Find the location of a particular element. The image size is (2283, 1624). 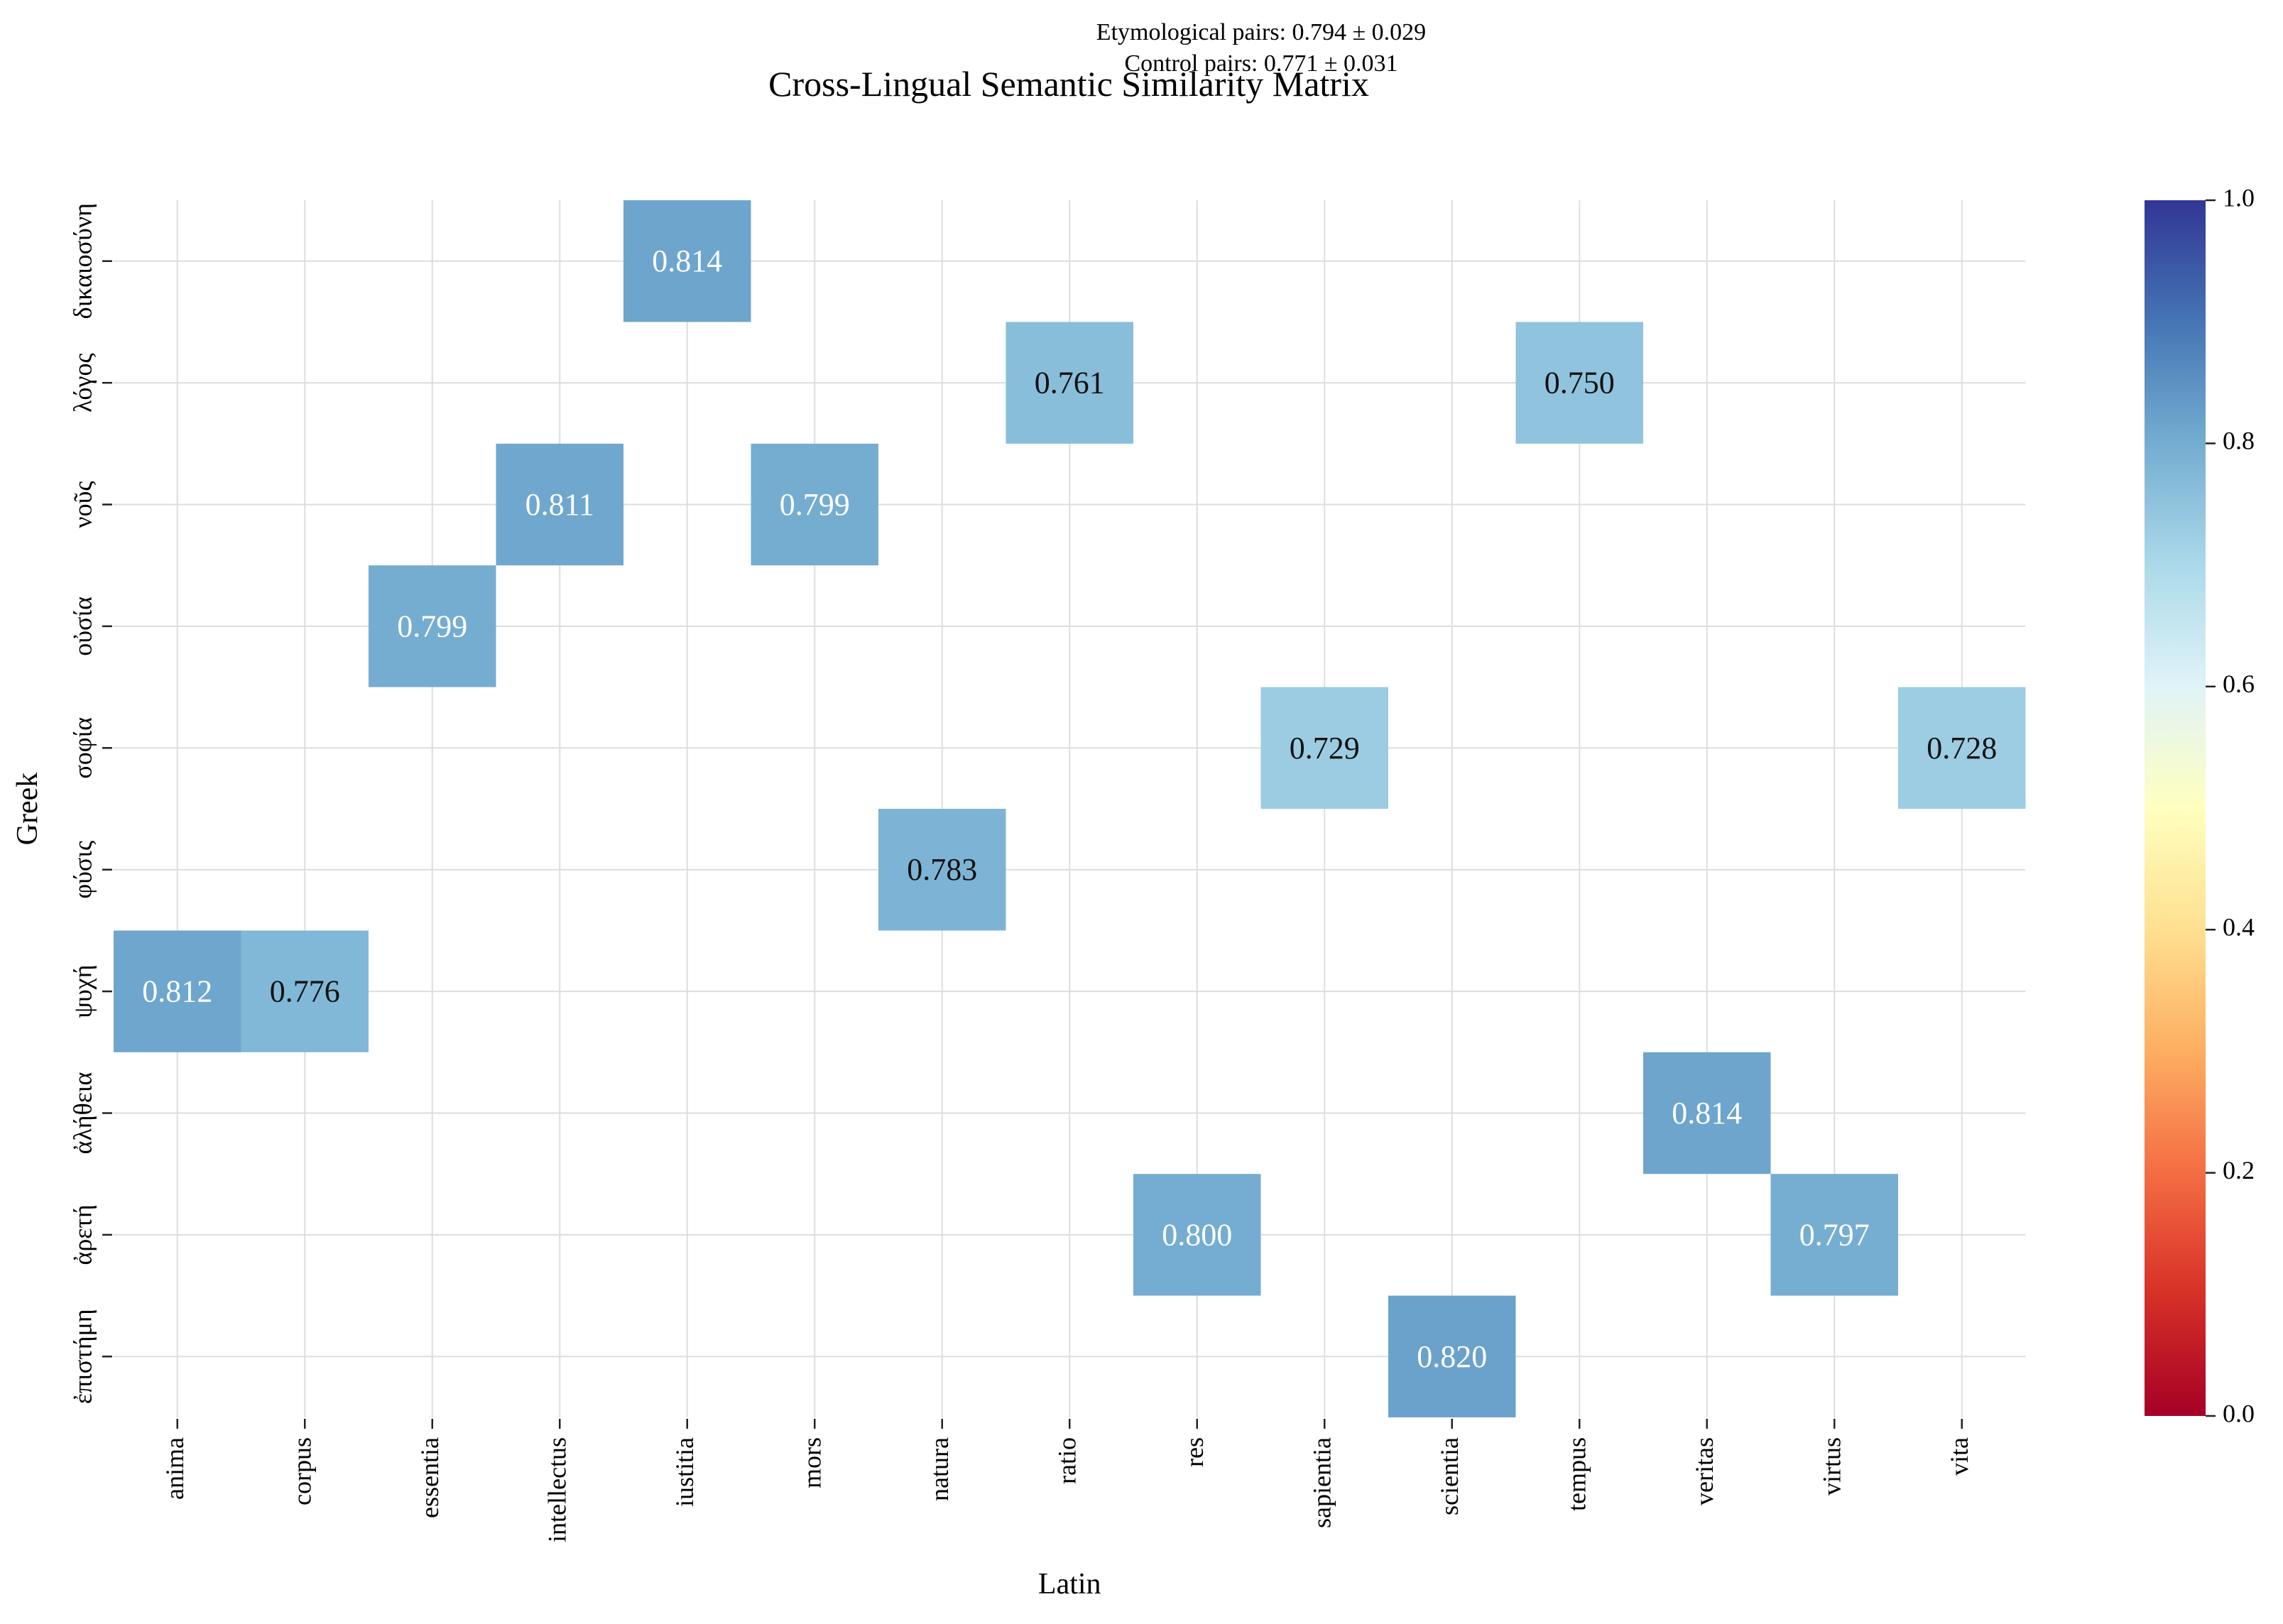

x-tick-label: res is located at coordinates (1194, 1452).